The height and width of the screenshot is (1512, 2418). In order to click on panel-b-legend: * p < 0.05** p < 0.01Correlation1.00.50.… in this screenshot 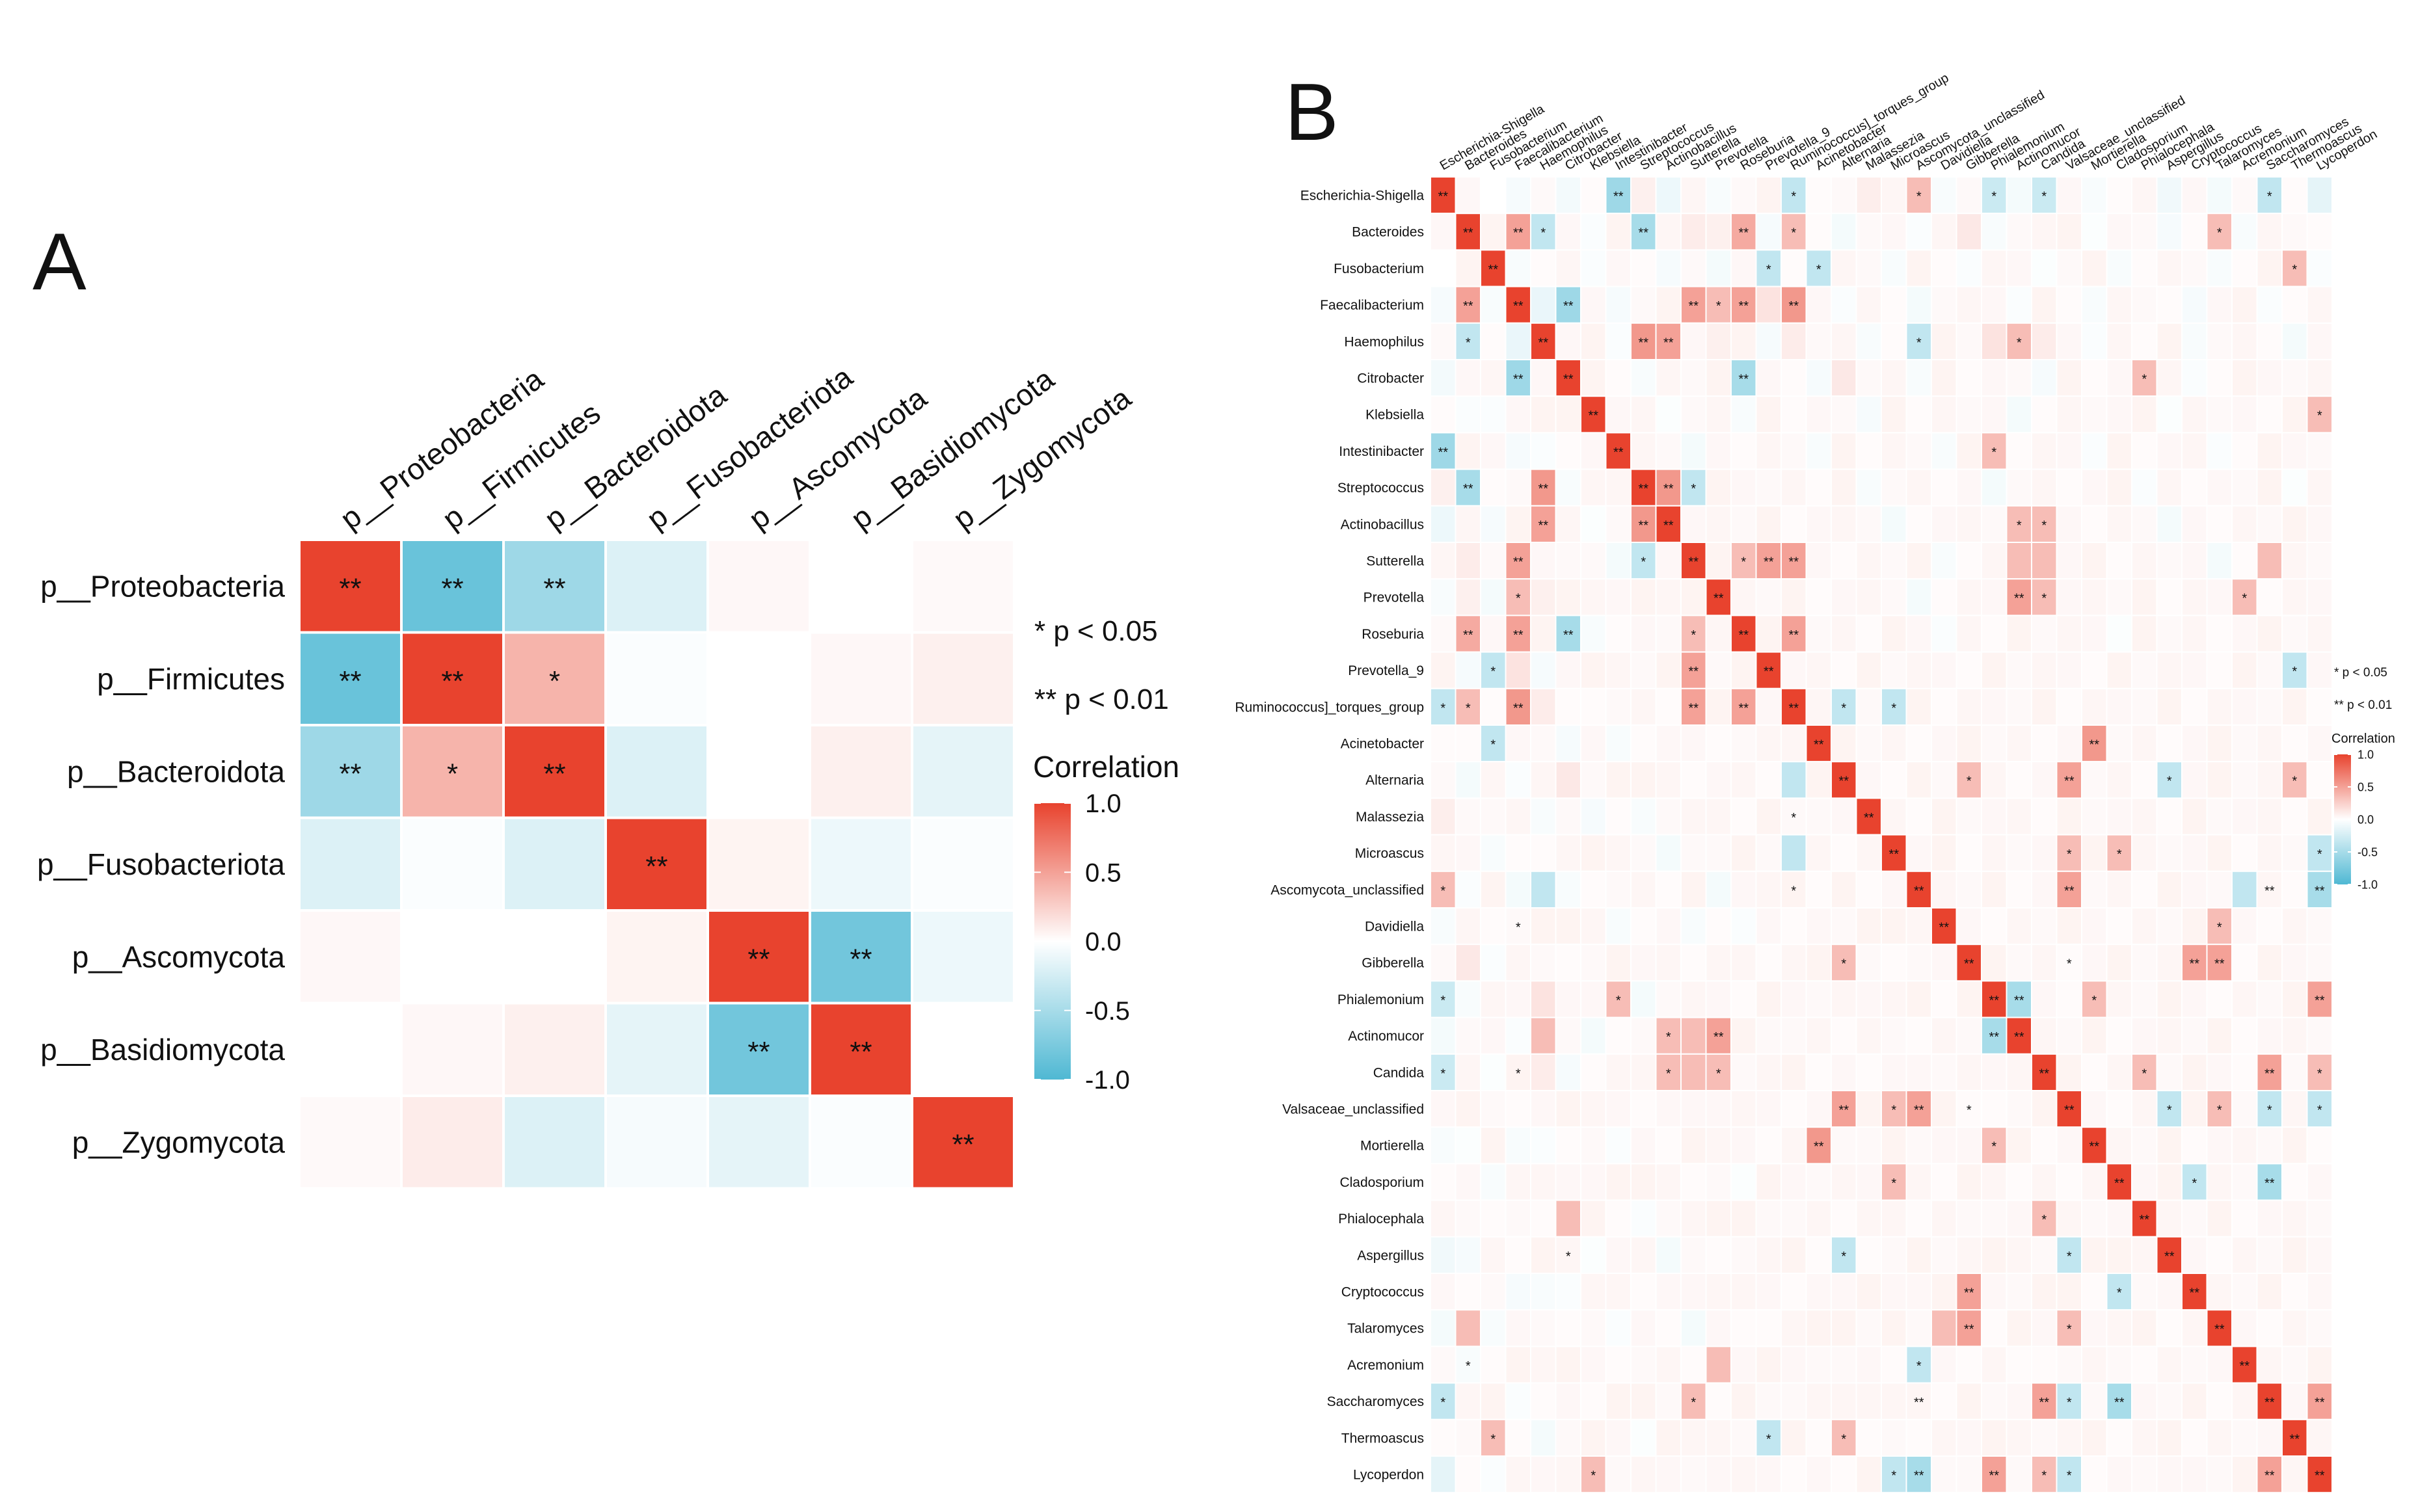, I will do `click(2363, 778)`.